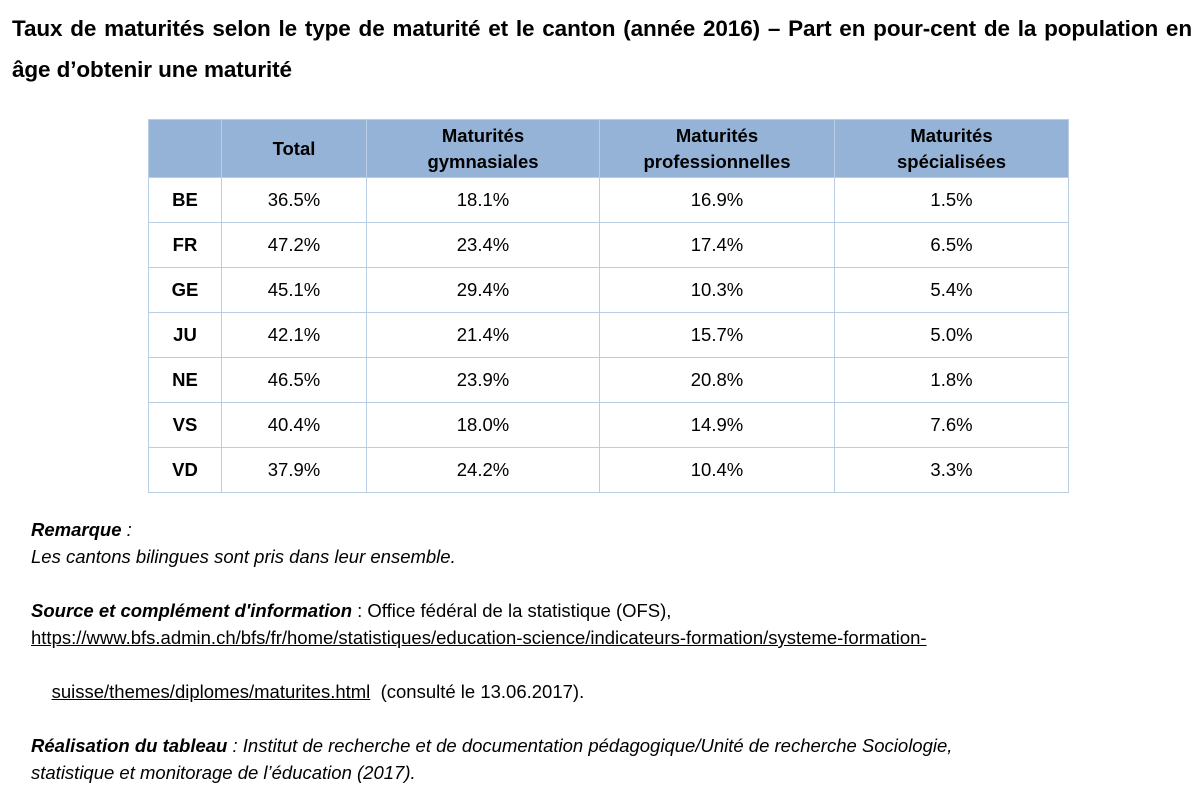 This screenshot has width=1200, height=786. I want to click on source-label: Source et complément d'information, so click(191, 610).